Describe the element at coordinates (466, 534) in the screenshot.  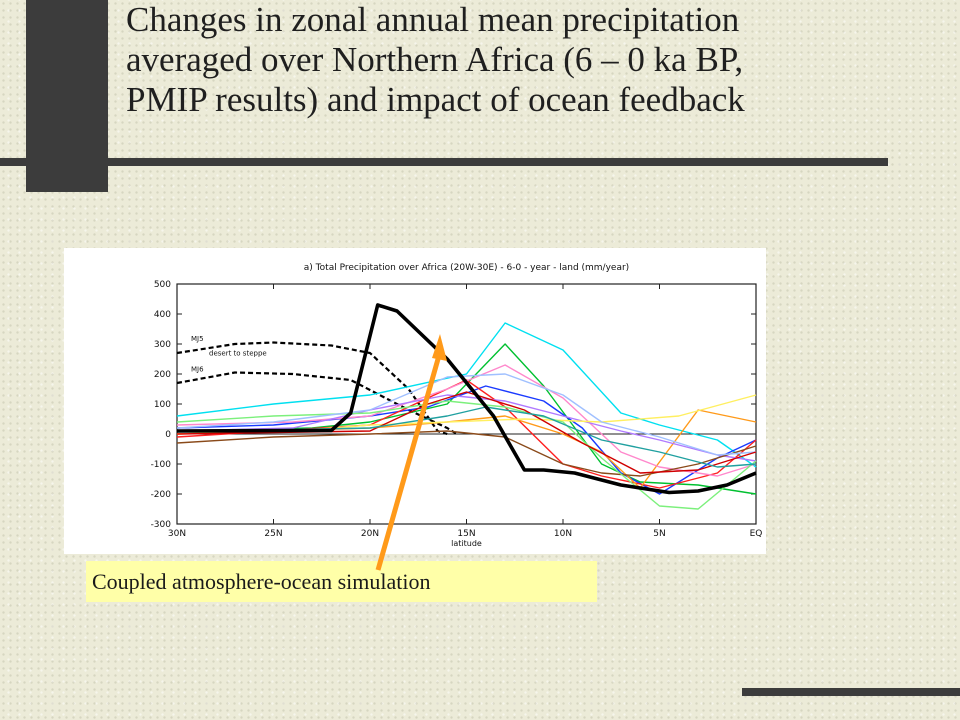
I see `x-tick-label: 15N` at that location.